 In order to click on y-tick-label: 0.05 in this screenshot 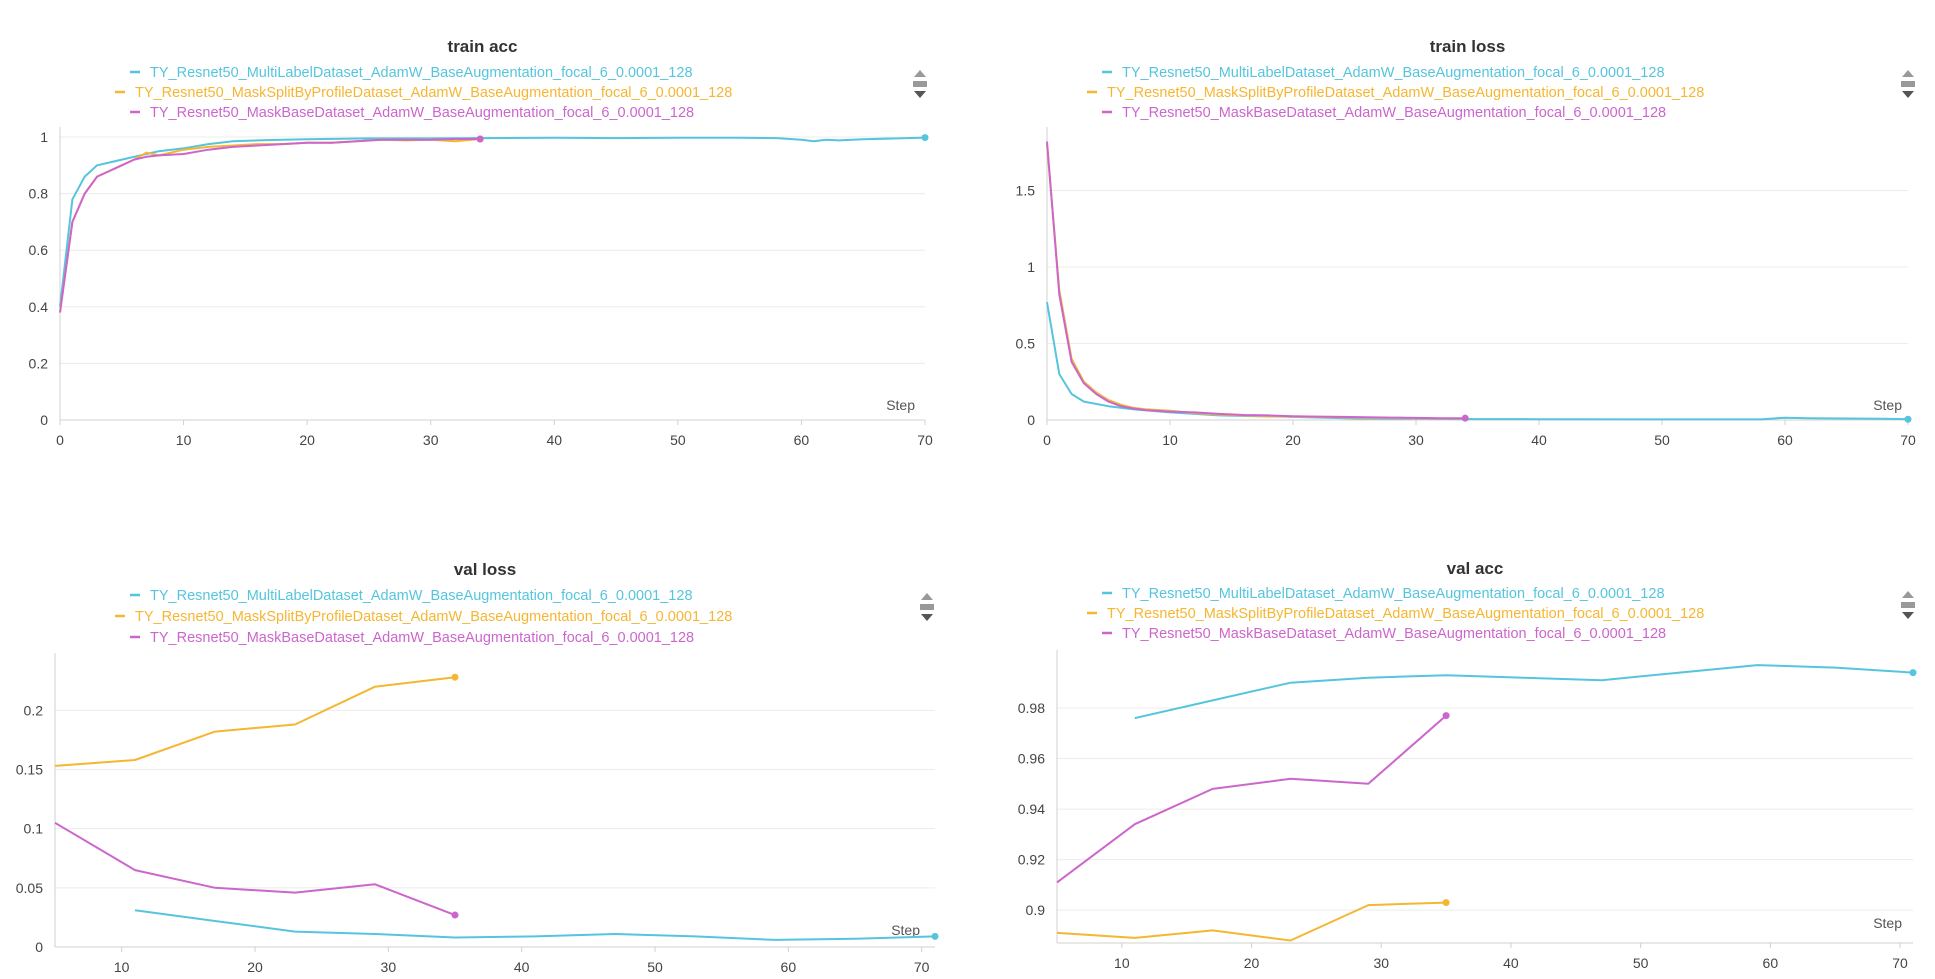, I will do `click(29, 888)`.